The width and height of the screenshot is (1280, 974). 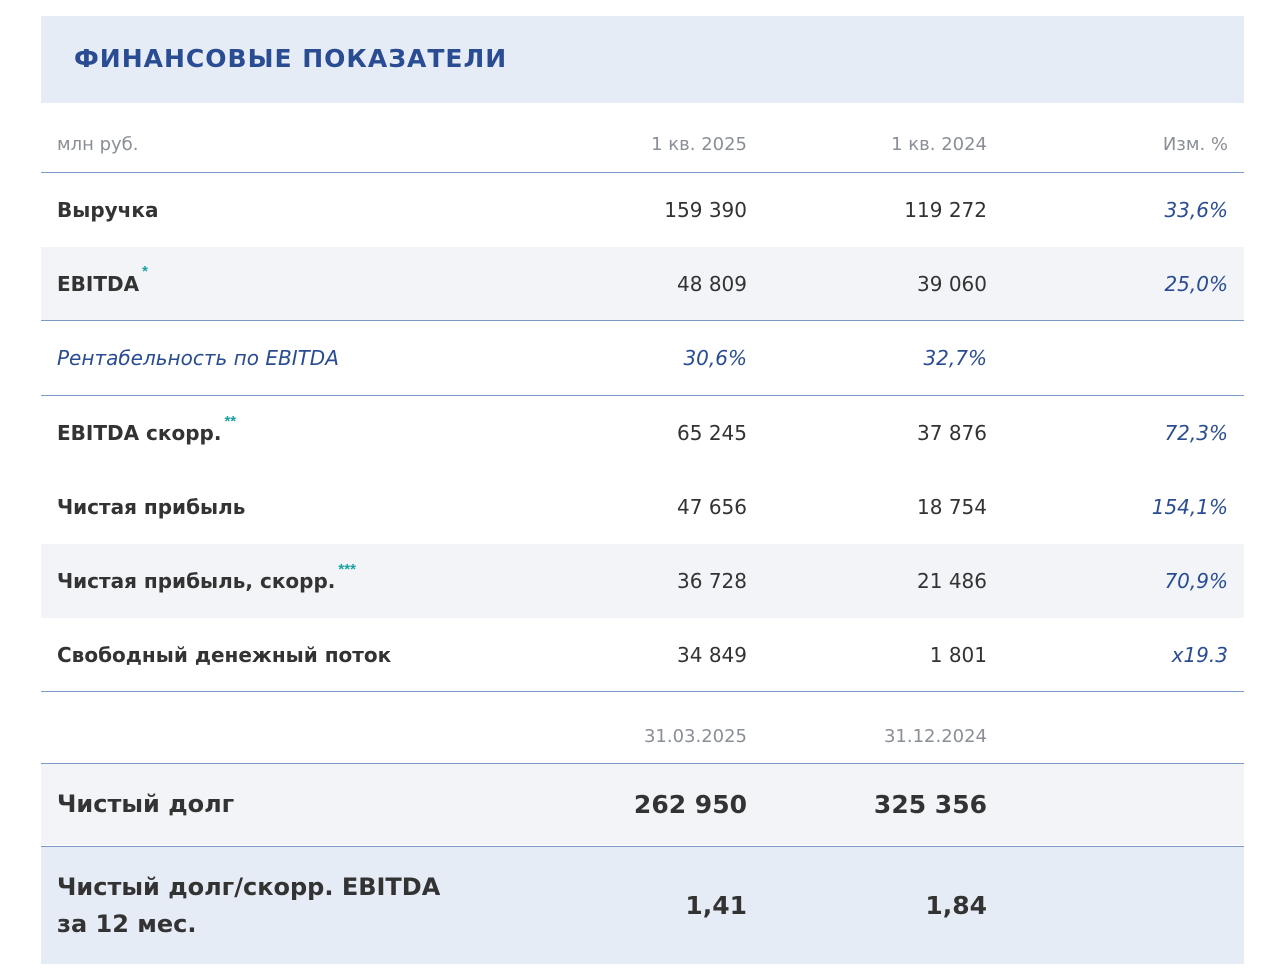 I want to click on row-label: Выручка, so click(x=108, y=210).